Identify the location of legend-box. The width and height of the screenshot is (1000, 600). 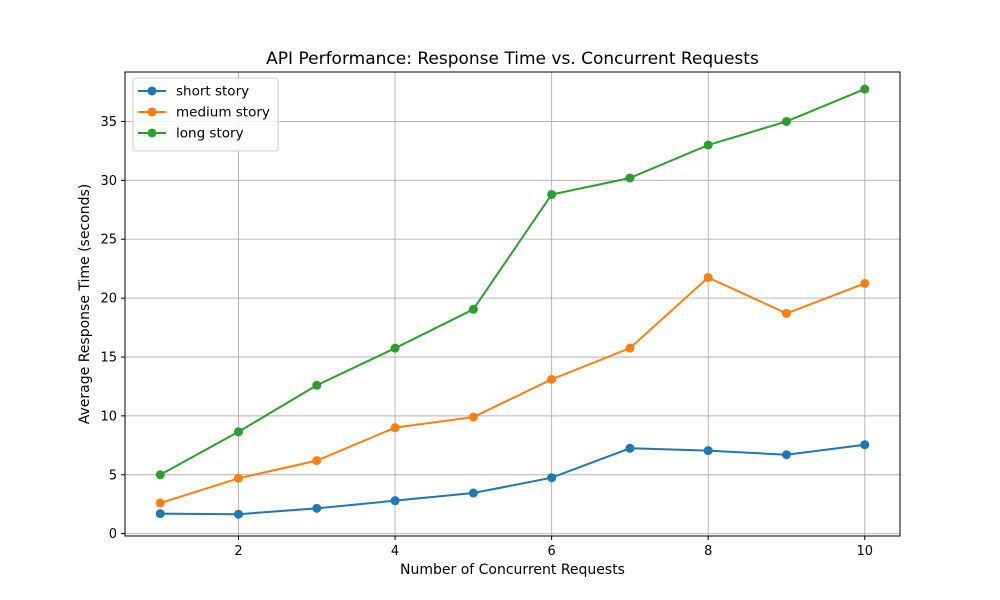
(205, 114).